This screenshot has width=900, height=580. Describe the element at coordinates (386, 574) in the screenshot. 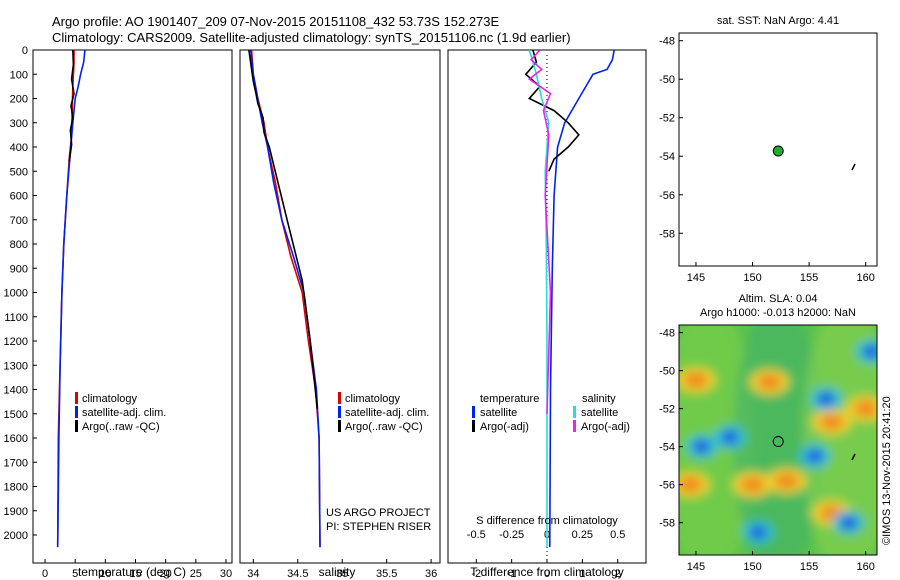

I see `x-tick-label: 35.5` at that location.